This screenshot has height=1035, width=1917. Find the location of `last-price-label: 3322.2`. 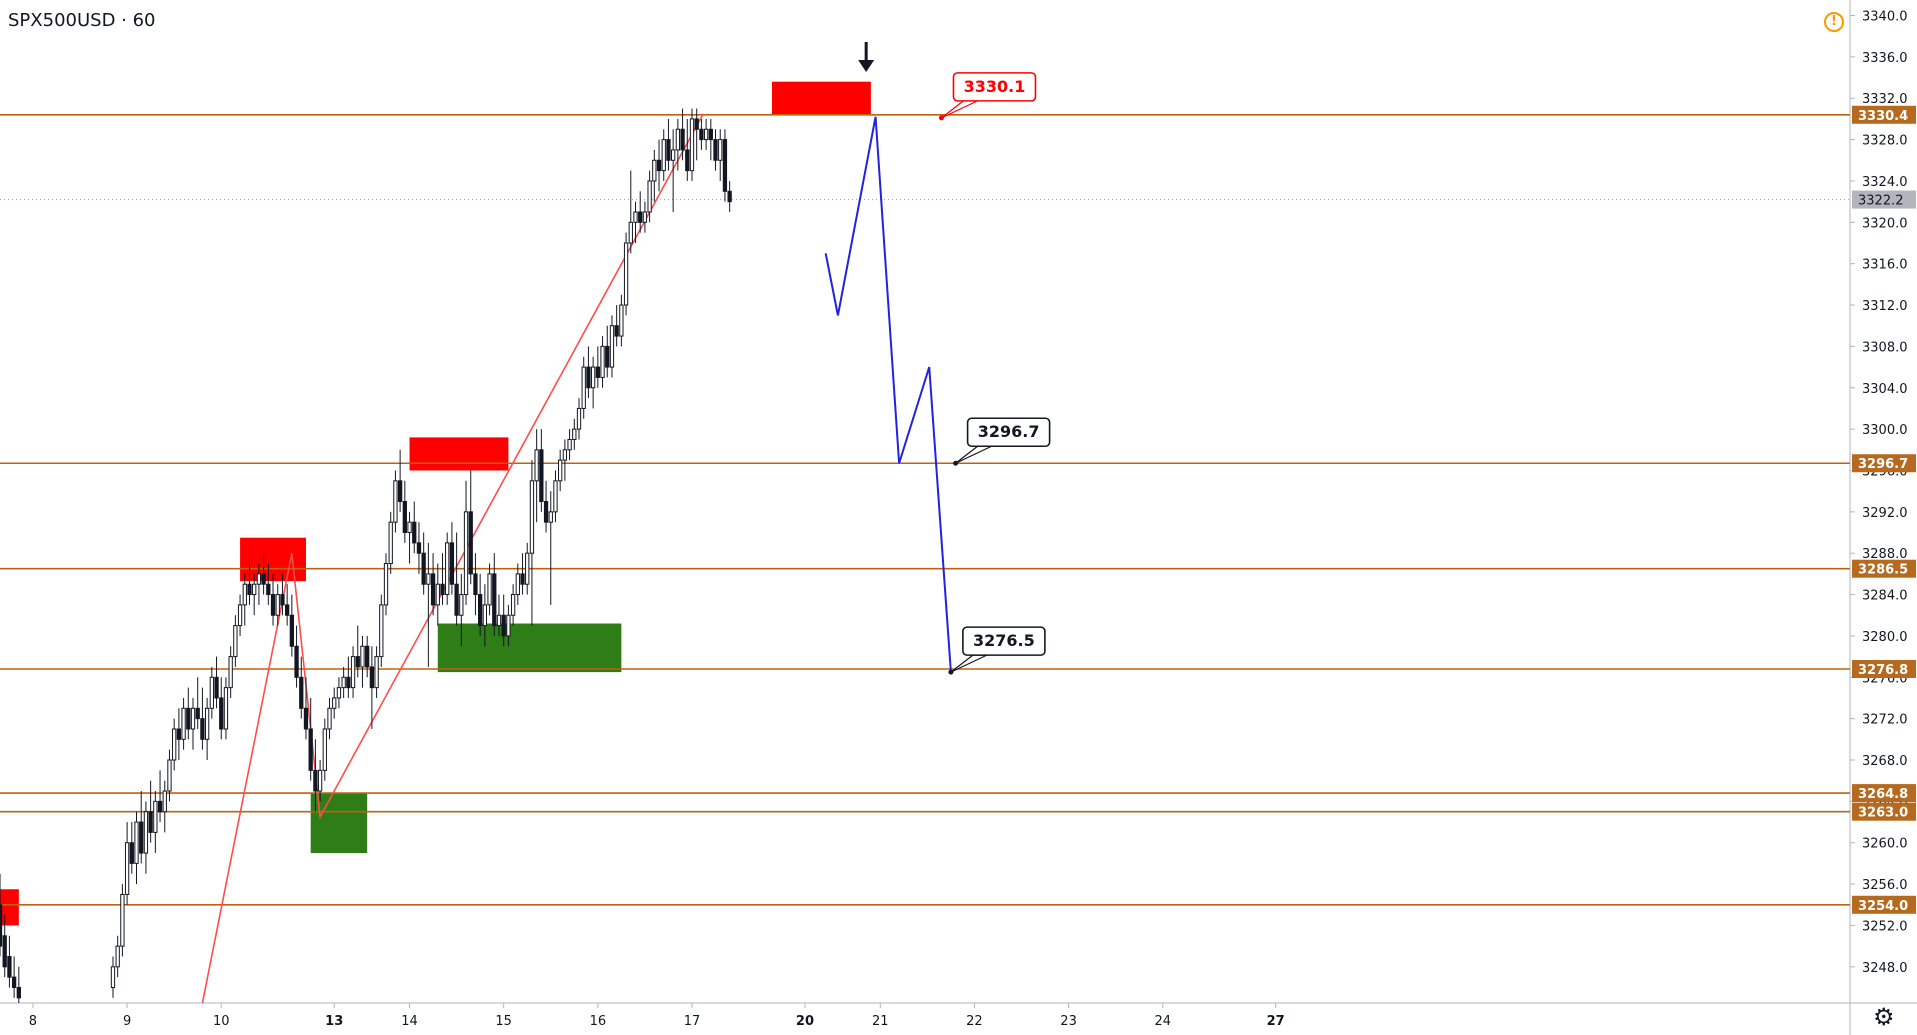

last-price-label: 3322.2 is located at coordinates (1881, 201).